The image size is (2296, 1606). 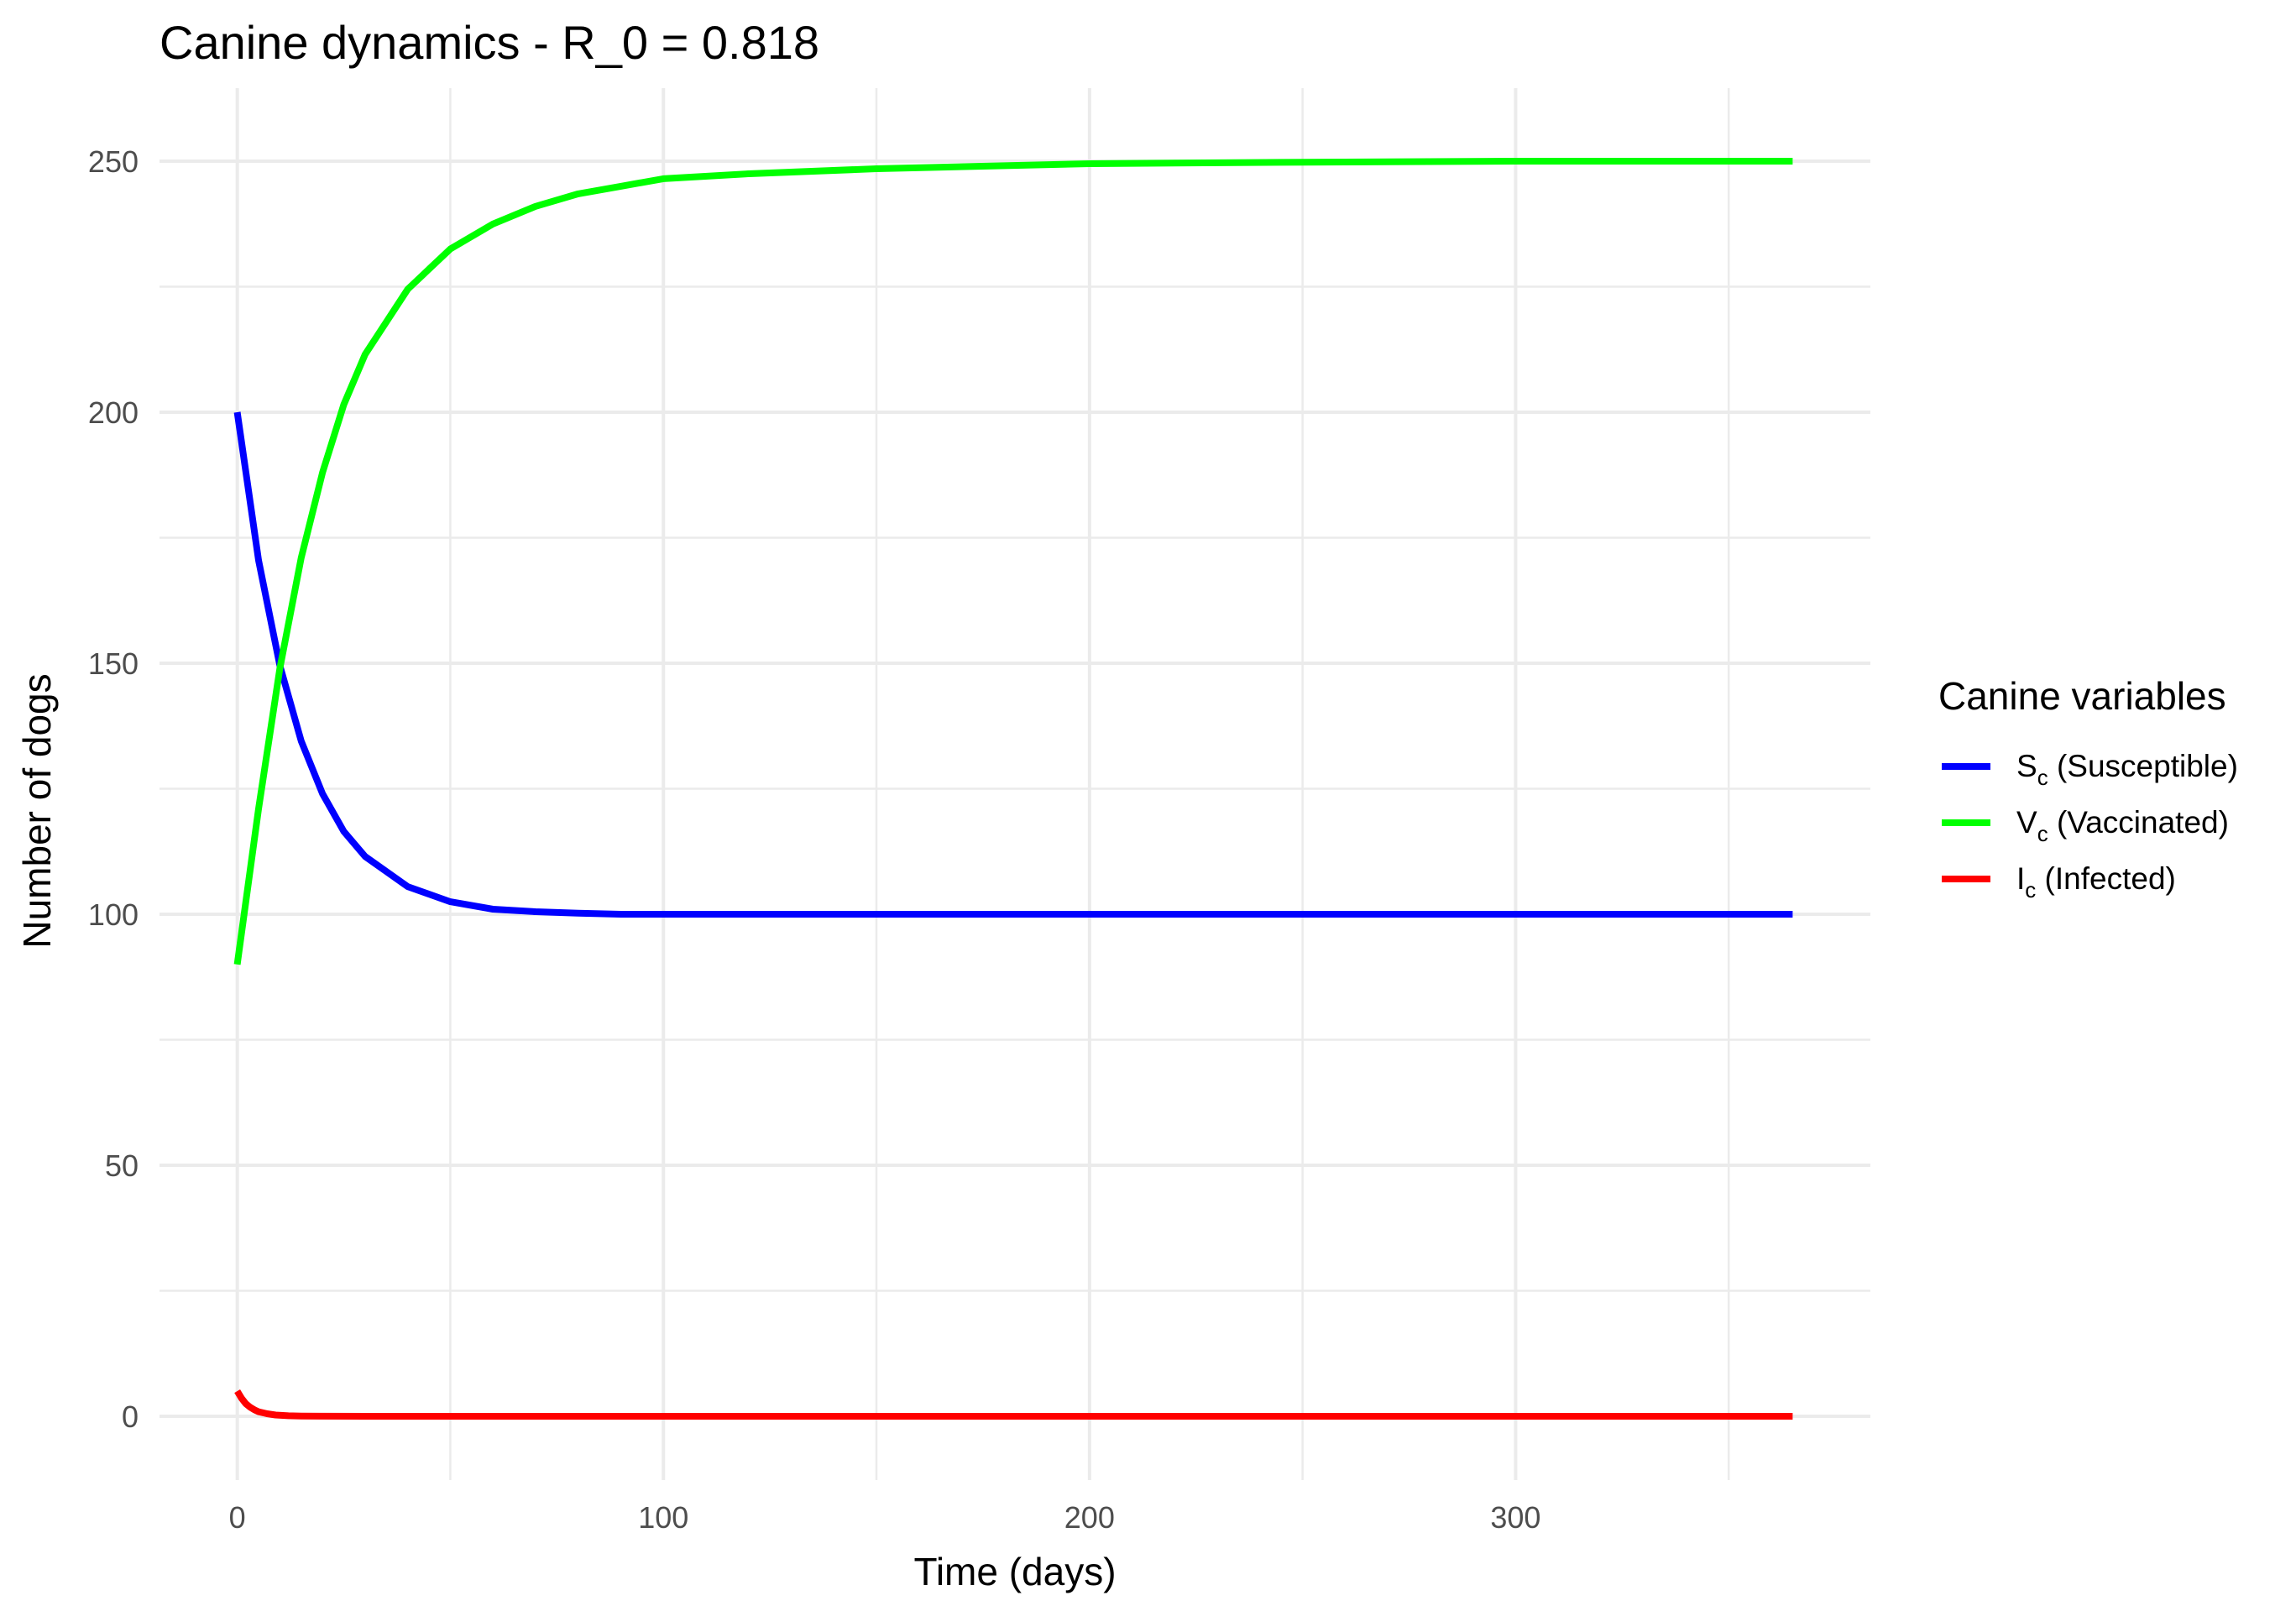 What do you see at coordinates (122, 1165) in the screenshot?
I see `y-tick-label: 50` at bounding box center [122, 1165].